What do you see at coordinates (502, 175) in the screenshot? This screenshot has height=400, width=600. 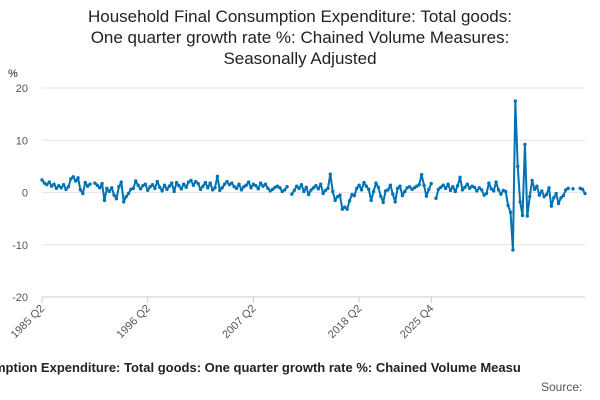 I see `series-line-segment` at bounding box center [502, 175].